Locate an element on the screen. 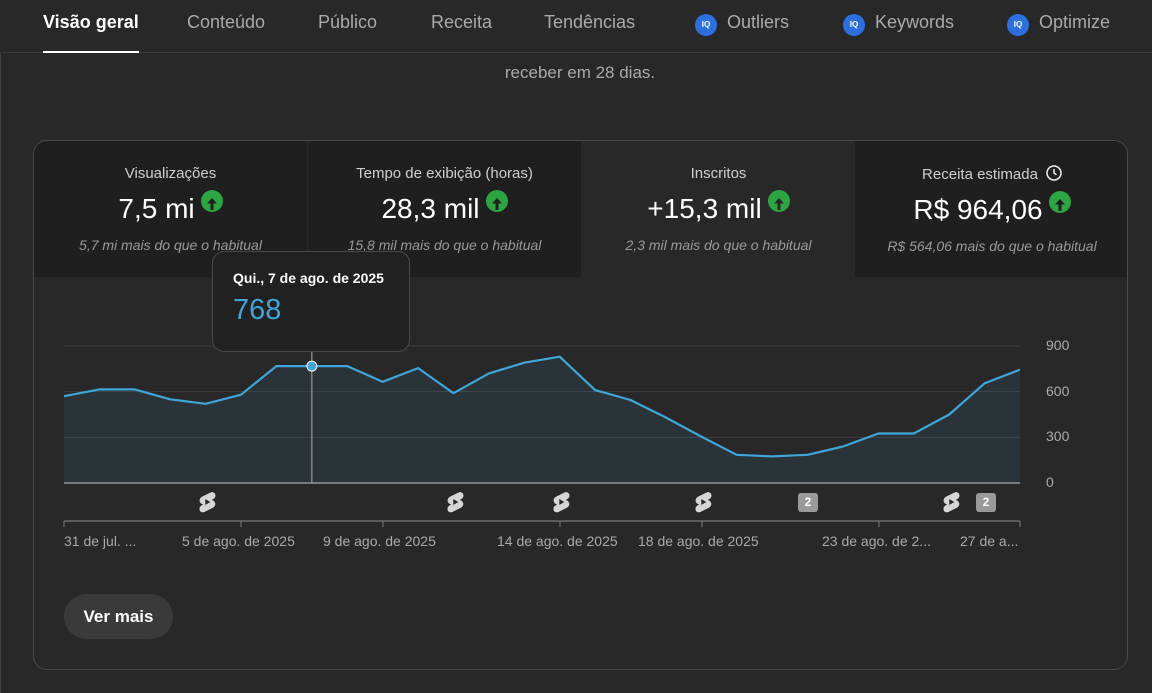 This screenshot has width=1152, height=693. y-axis-tick-label: 600 is located at coordinates (1058, 390).